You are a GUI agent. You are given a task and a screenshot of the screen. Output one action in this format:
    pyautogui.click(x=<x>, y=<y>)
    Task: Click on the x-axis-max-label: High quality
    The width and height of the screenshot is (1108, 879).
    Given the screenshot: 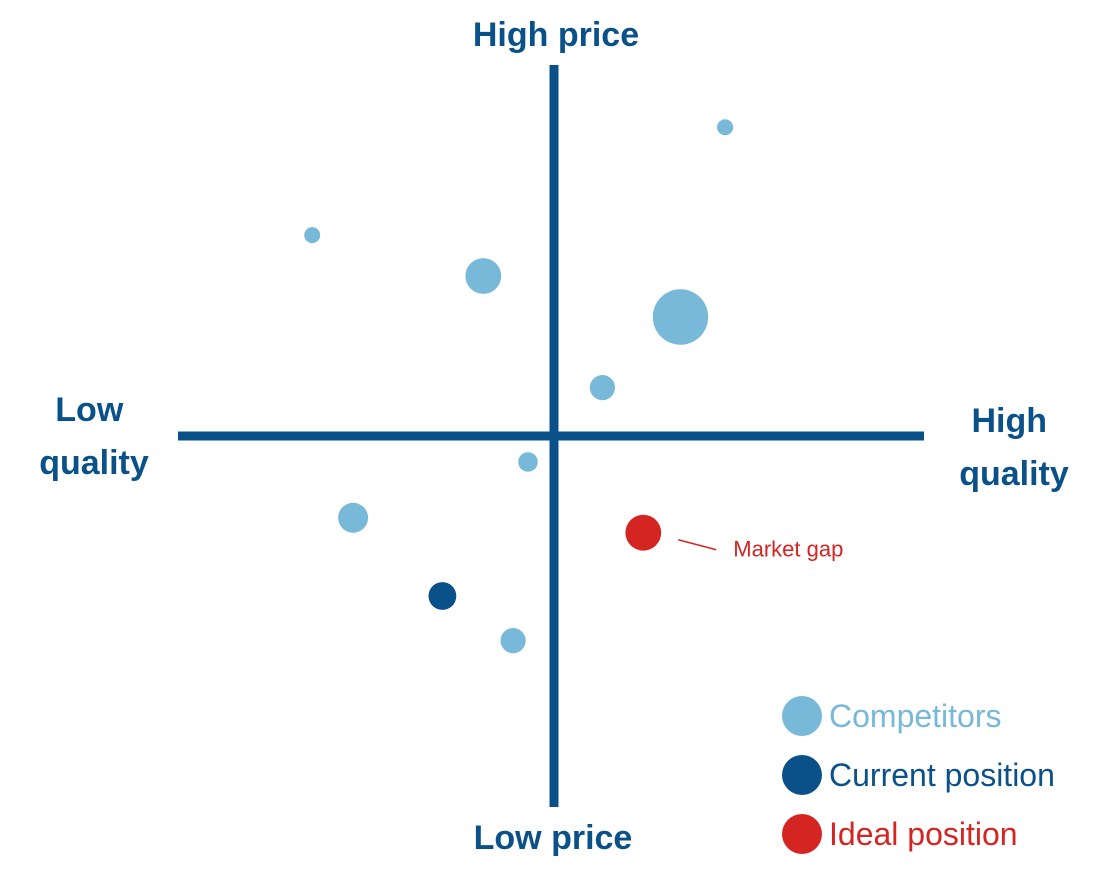 What is the action you would take?
    pyautogui.click(x=1014, y=447)
    